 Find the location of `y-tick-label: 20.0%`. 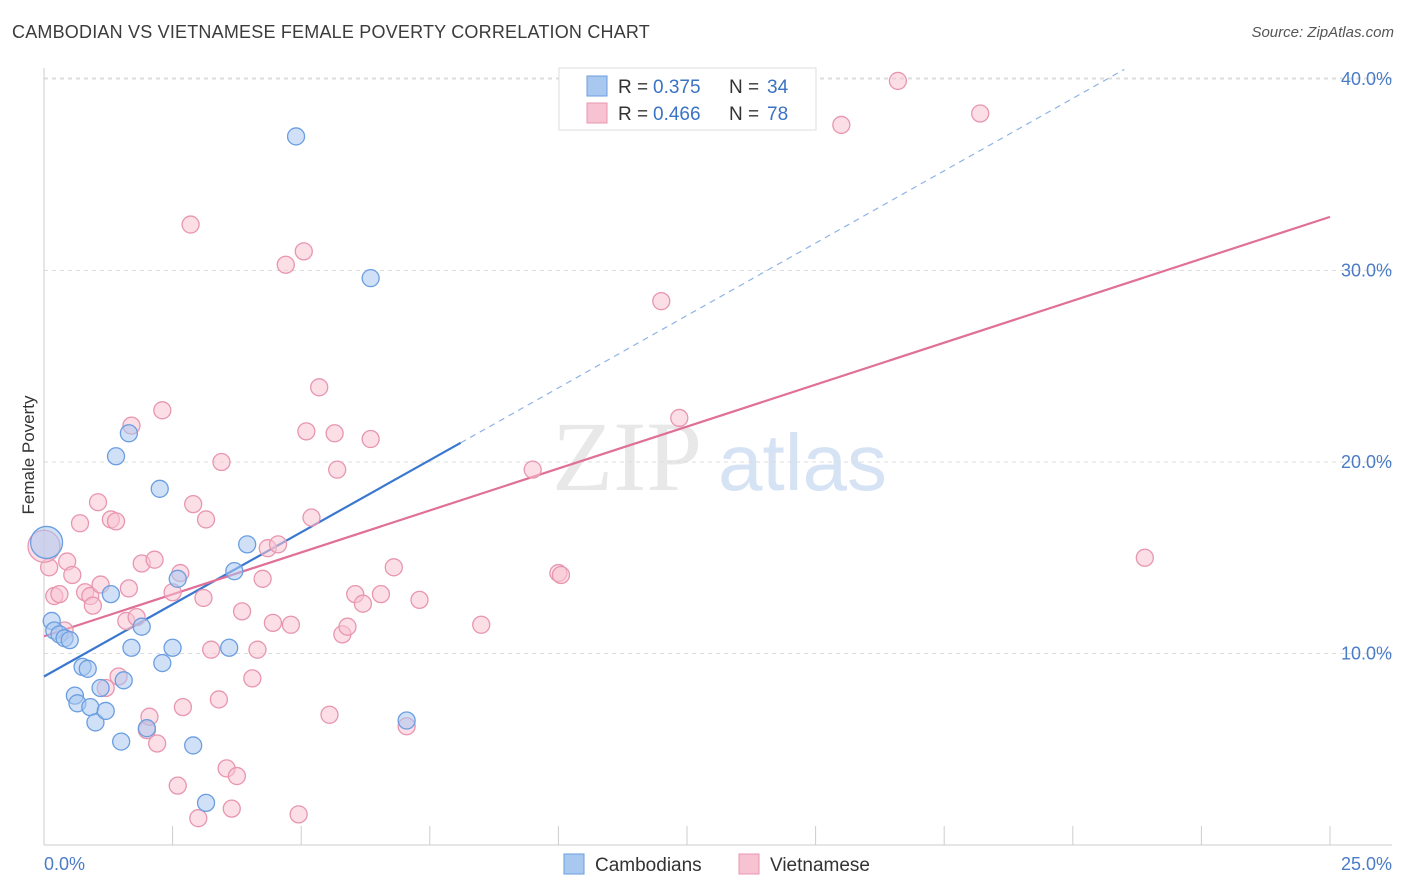

y-tick-label: 20.0% is located at coordinates (1366, 462).